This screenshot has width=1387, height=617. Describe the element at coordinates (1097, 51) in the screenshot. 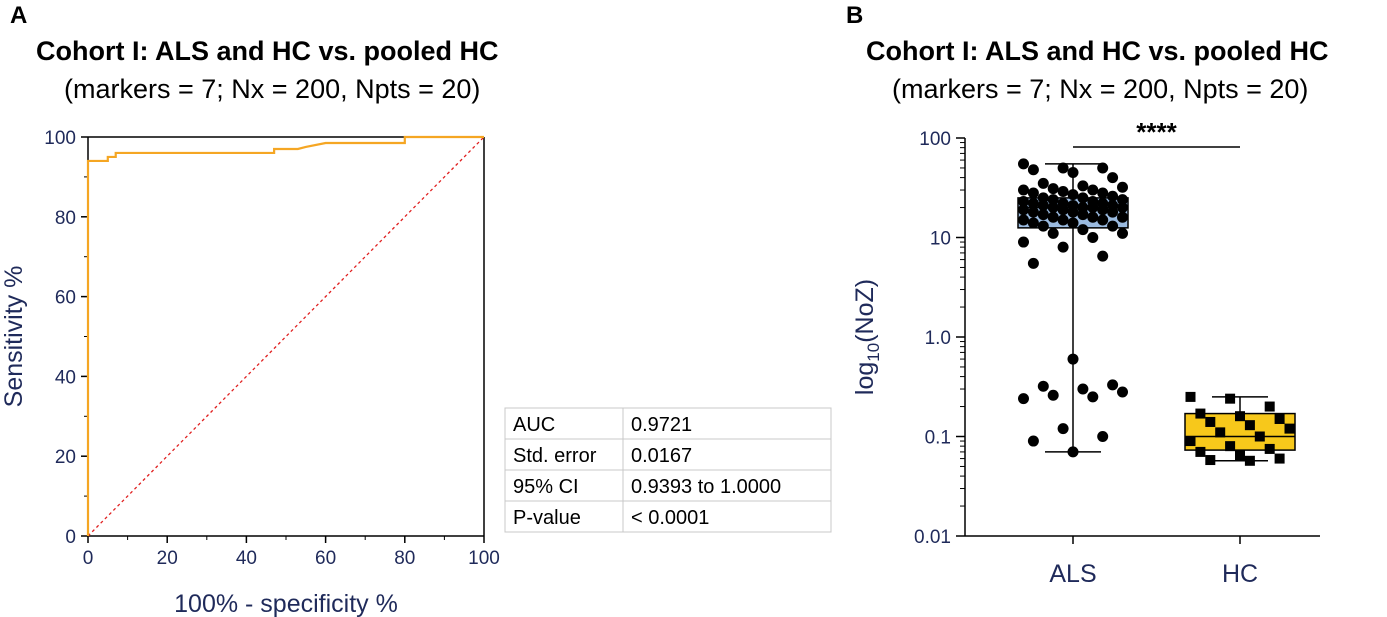

I see `panel-b-title: Cohort I: ALS and HC vs. pooled HC` at that location.